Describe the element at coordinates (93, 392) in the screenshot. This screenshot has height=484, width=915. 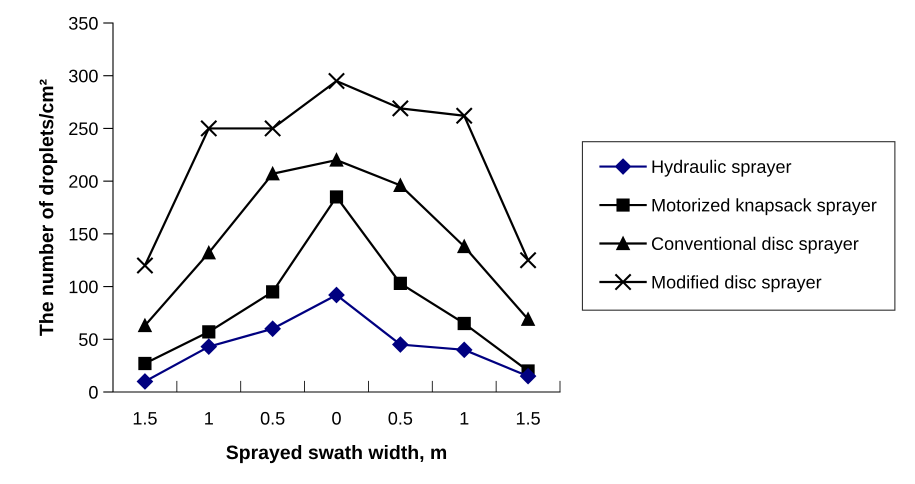
I see `y-tick-label: 0` at that location.